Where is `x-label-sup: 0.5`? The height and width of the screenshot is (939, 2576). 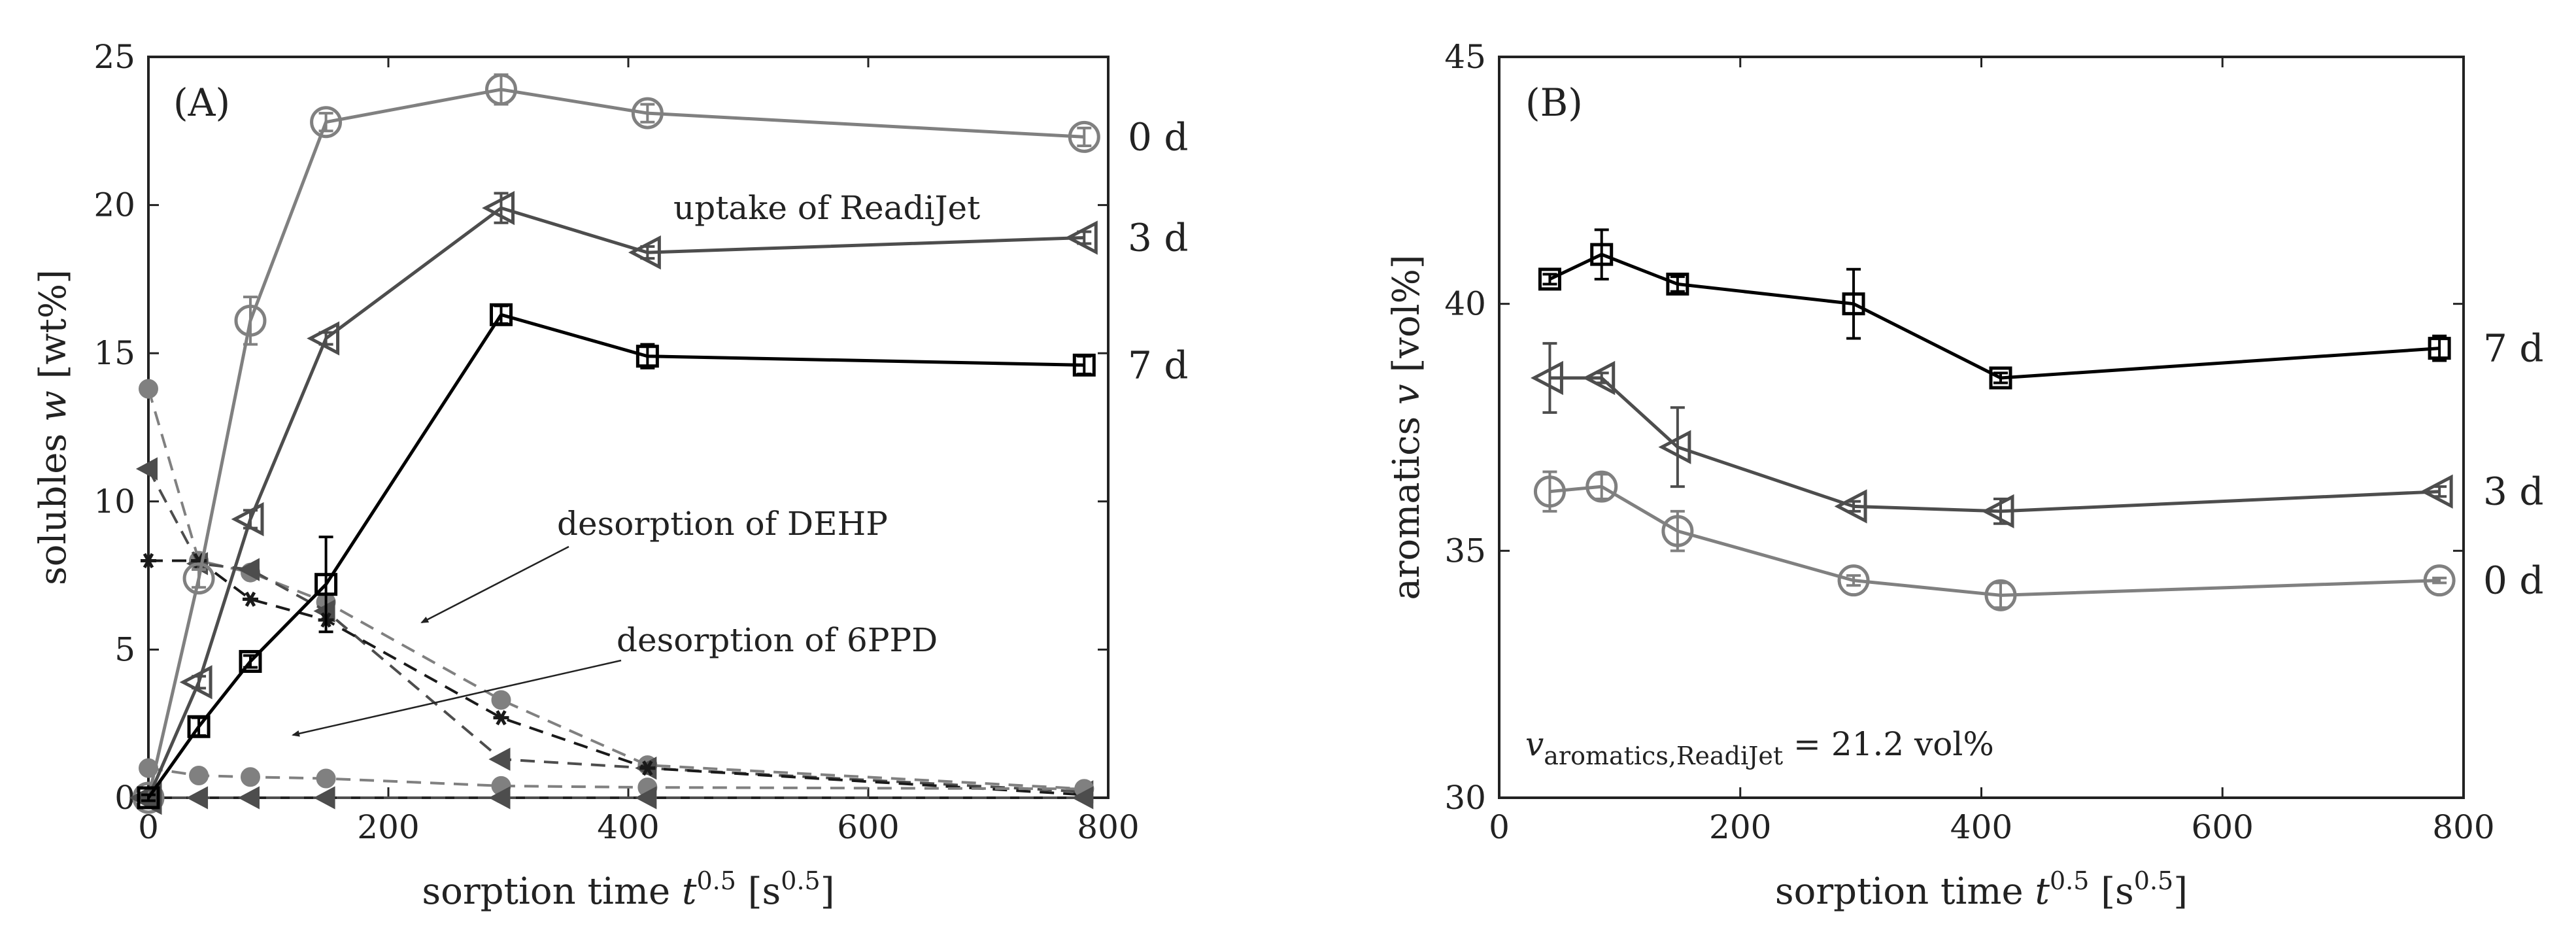 x-label-sup: 0.5 is located at coordinates (716, 880).